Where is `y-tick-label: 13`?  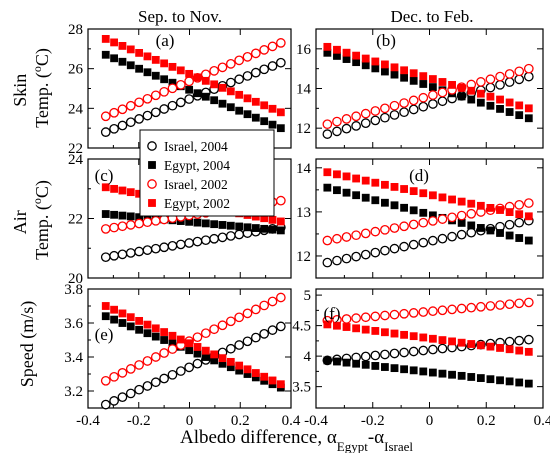 y-tick-label: 13 is located at coordinates (303, 213).